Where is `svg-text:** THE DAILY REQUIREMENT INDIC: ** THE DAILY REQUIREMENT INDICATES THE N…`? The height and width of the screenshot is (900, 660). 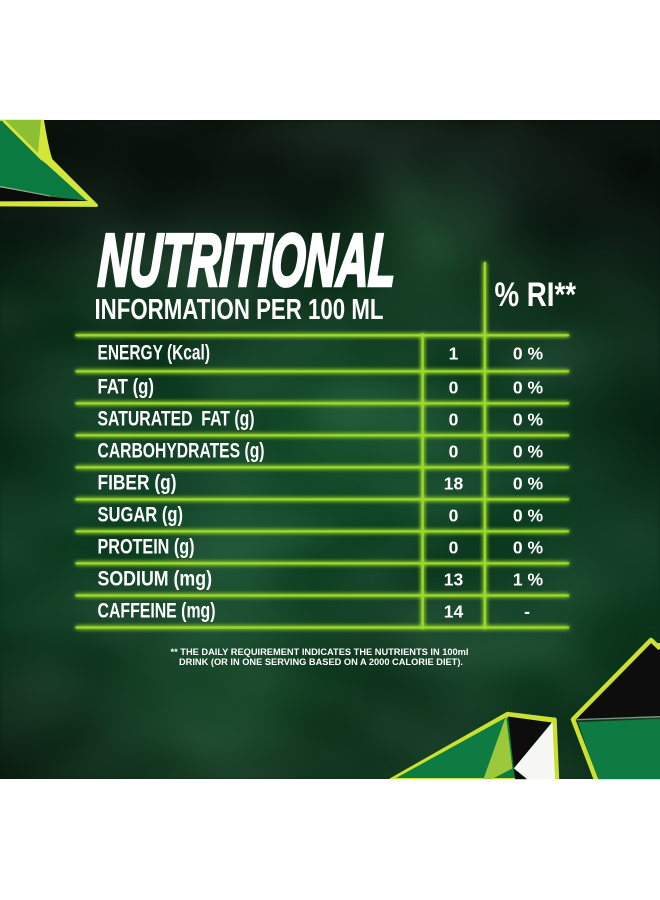
svg-text:** THE DAILY REQUIREMENT INDIC: ** THE DAILY REQUIREMENT INDICATES THE N… is located at coordinates (320, 652).